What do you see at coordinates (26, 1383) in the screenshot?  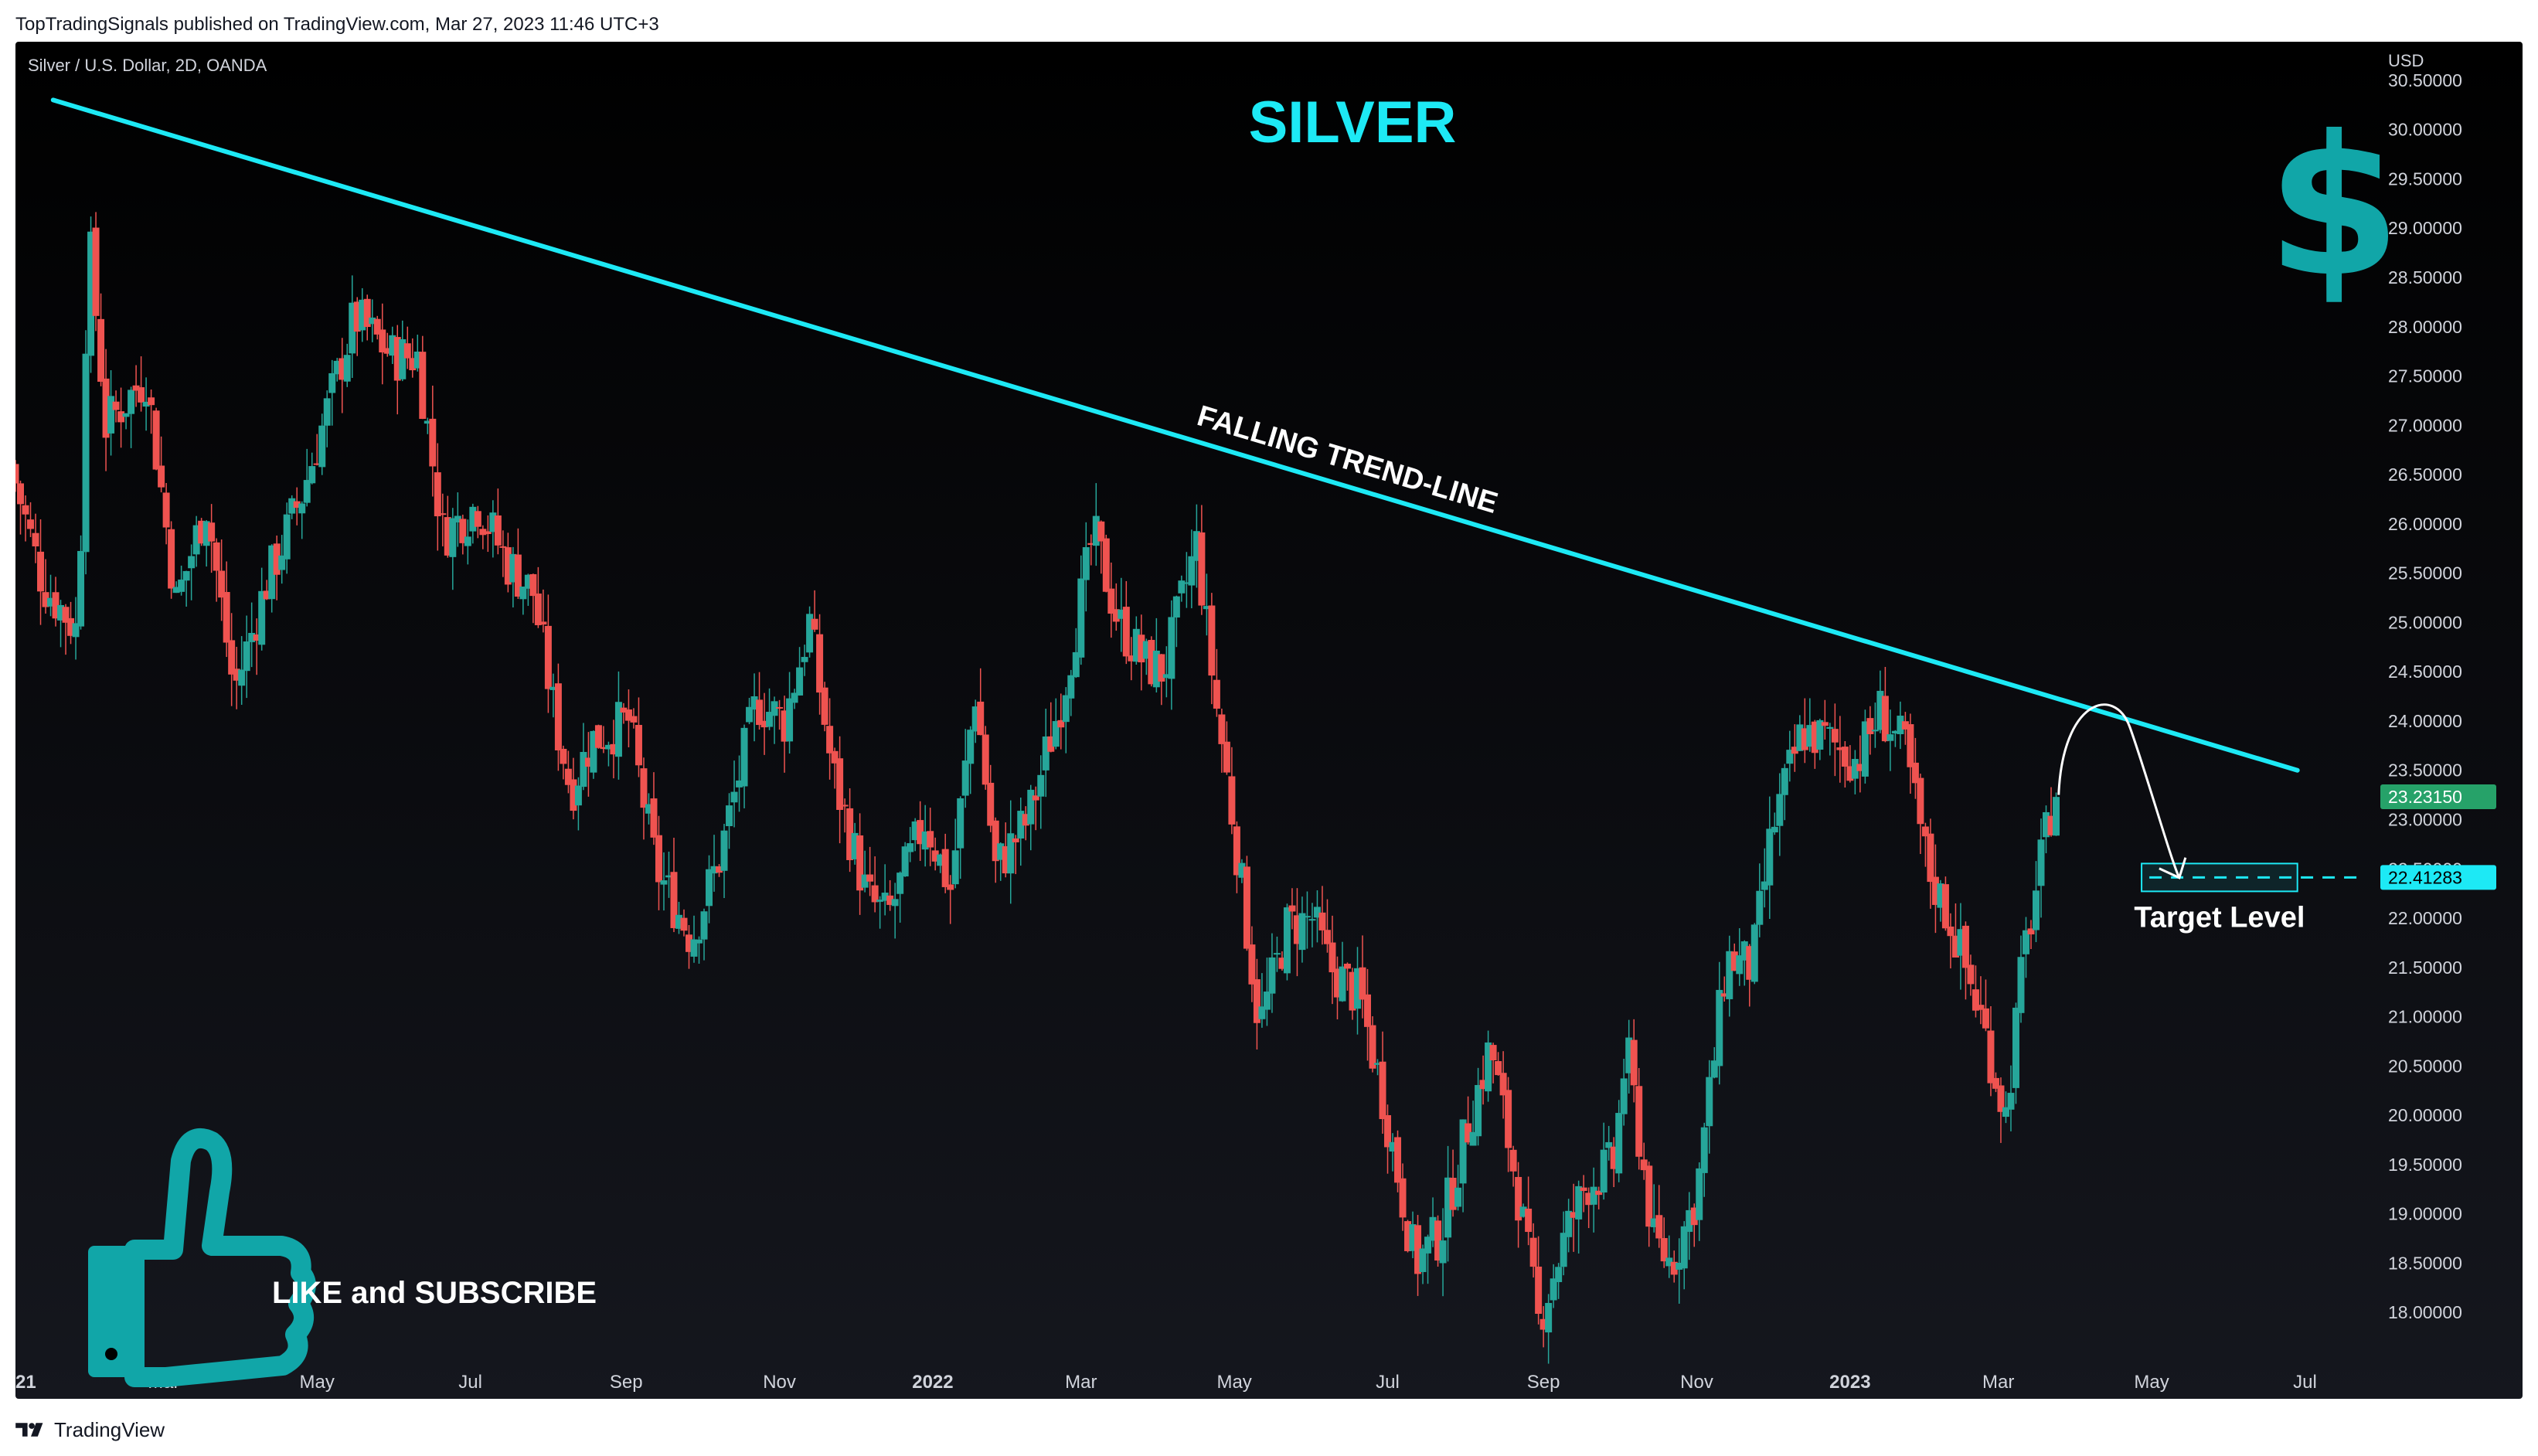 I see `time-tick-label: 2021` at bounding box center [26, 1383].